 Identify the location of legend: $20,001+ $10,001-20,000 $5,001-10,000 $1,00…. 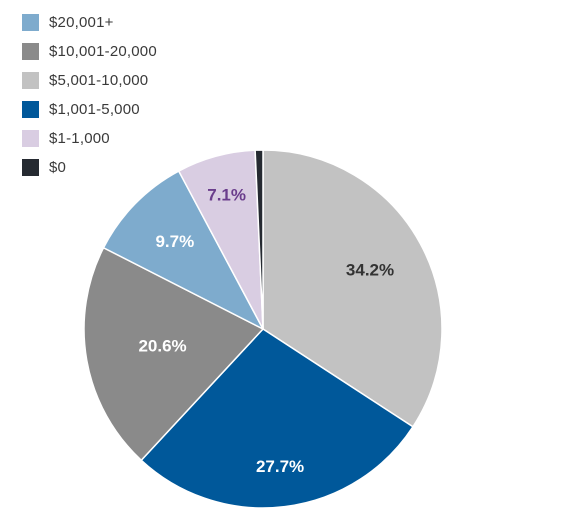
(89, 95).